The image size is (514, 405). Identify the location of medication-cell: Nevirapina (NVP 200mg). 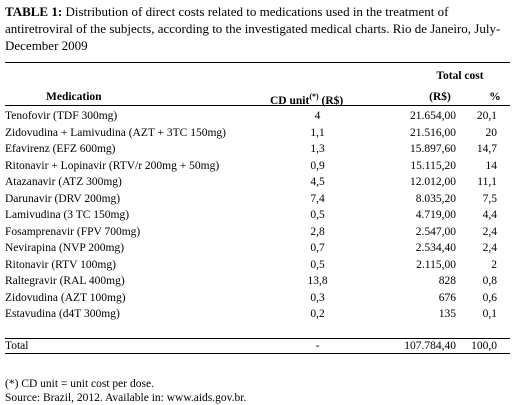
(65, 248).